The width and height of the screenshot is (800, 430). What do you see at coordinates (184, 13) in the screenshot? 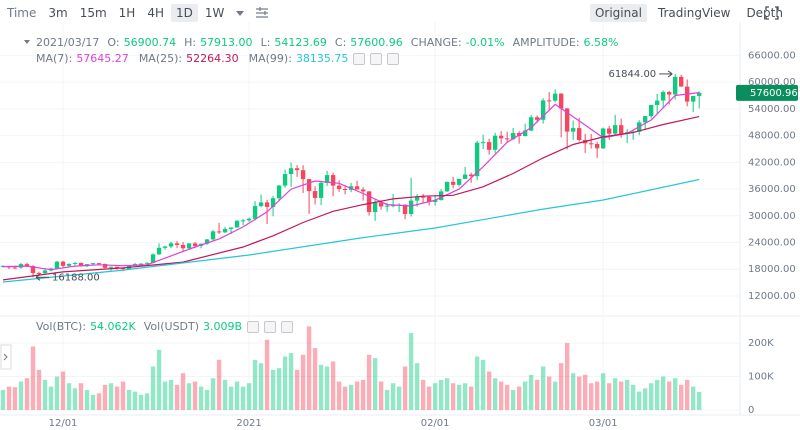
I see `interval-button: 1D` at bounding box center [184, 13].